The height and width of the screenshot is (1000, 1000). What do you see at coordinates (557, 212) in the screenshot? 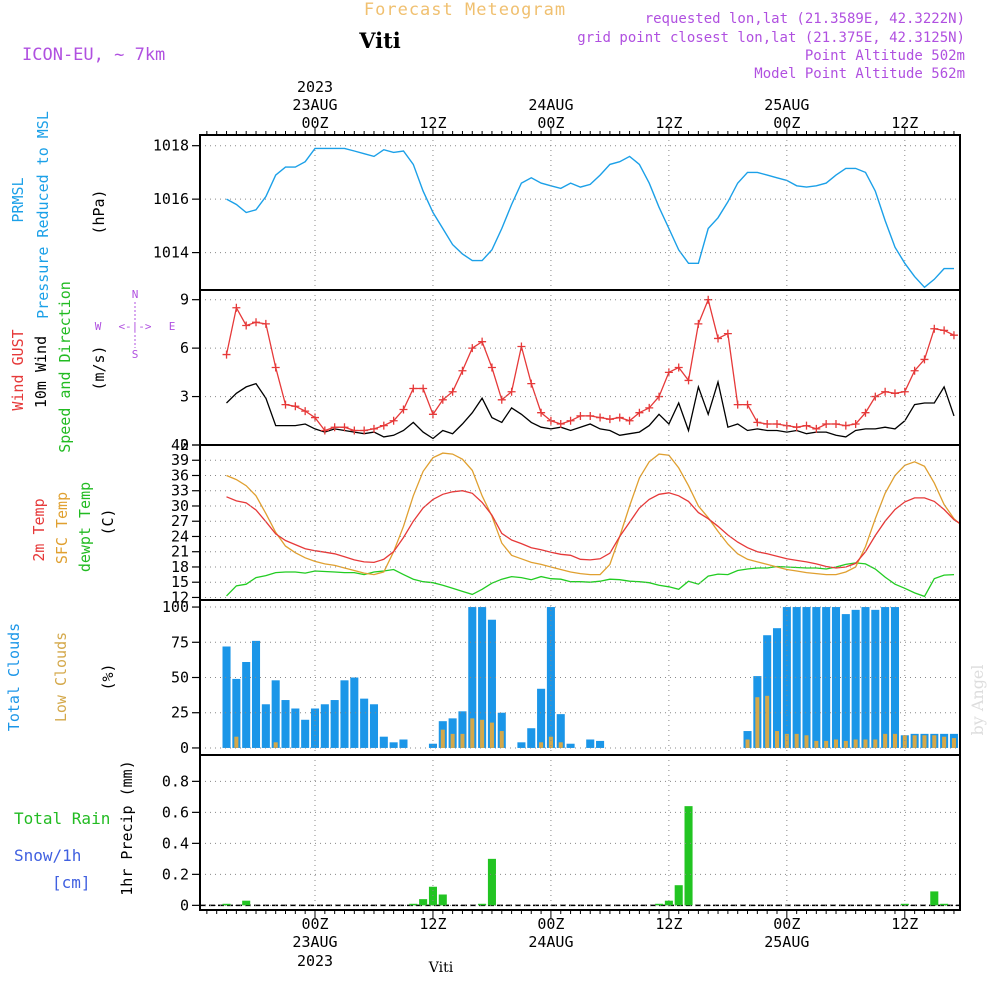
I see `pressure-panel: 1014 1016 1018` at bounding box center [557, 212].